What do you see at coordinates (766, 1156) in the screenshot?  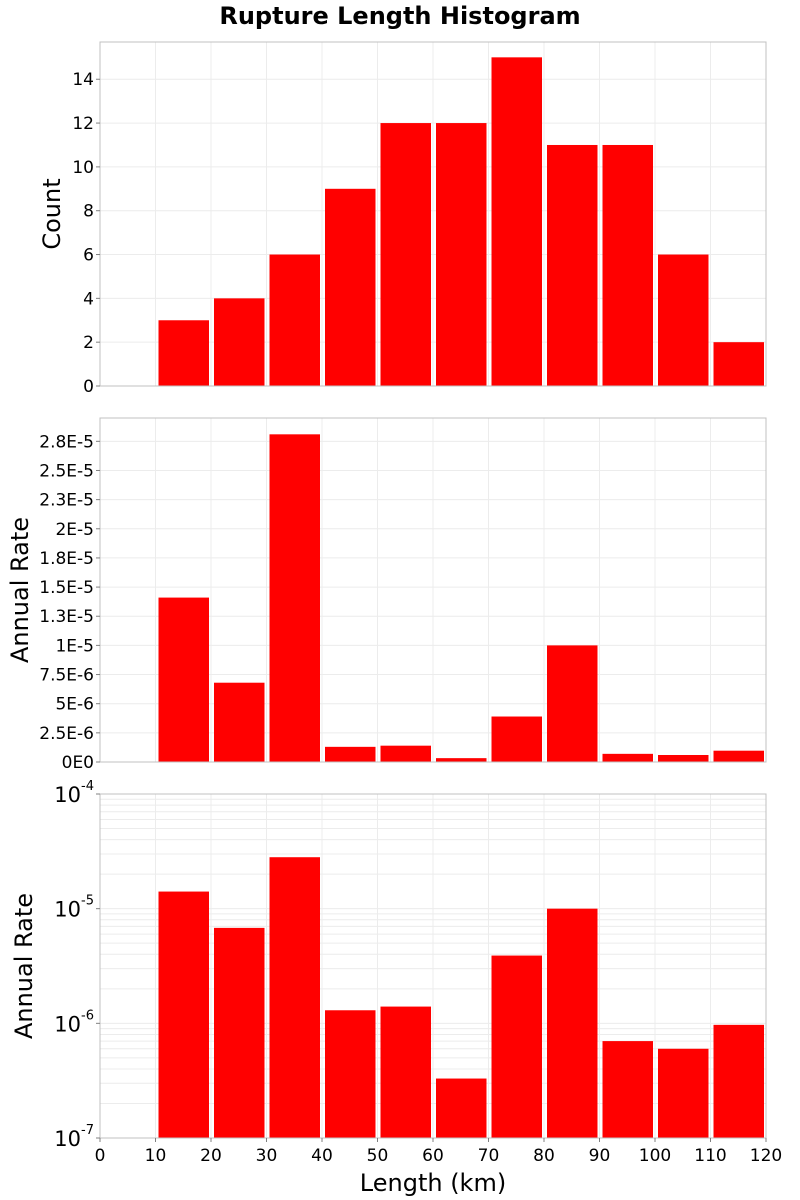 I see `x-tick-label: 120` at bounding box center [766, 1156].